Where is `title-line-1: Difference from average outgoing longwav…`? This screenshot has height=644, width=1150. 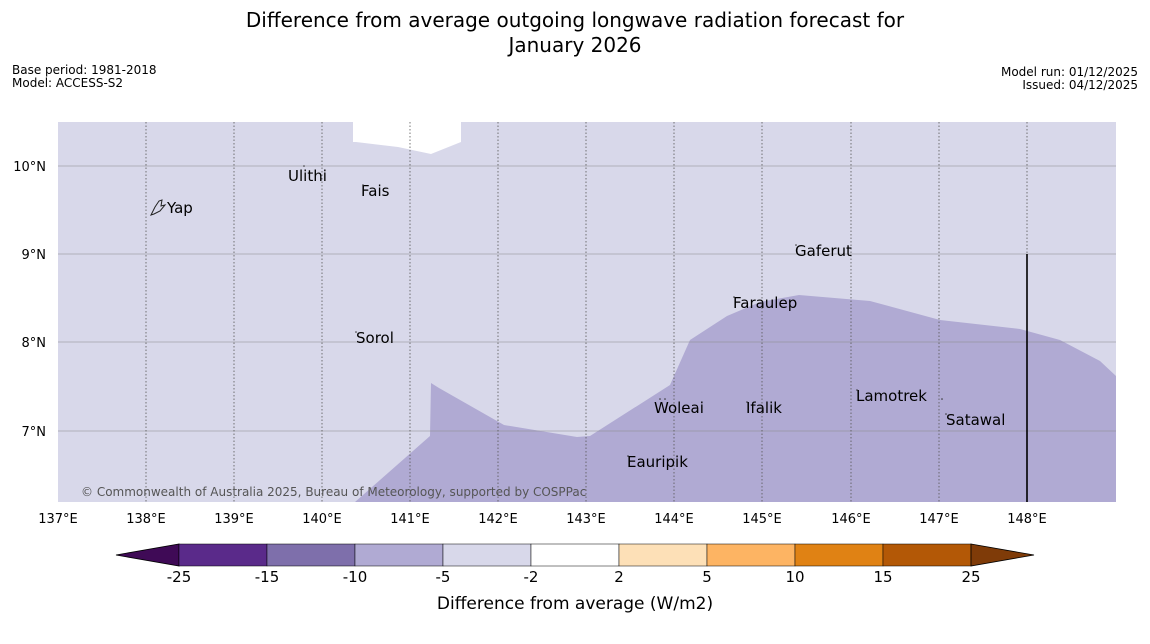 title-line-1: Difference from average outgoing longwav… is located at coordinates (575, 20).